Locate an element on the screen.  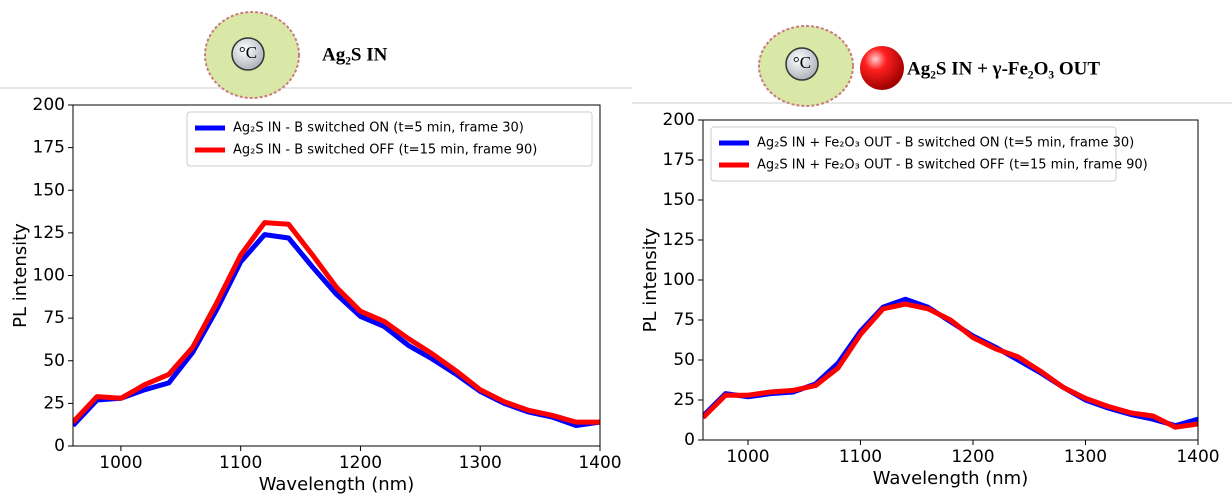
nanoparticle is located at coordinates (882, 68).